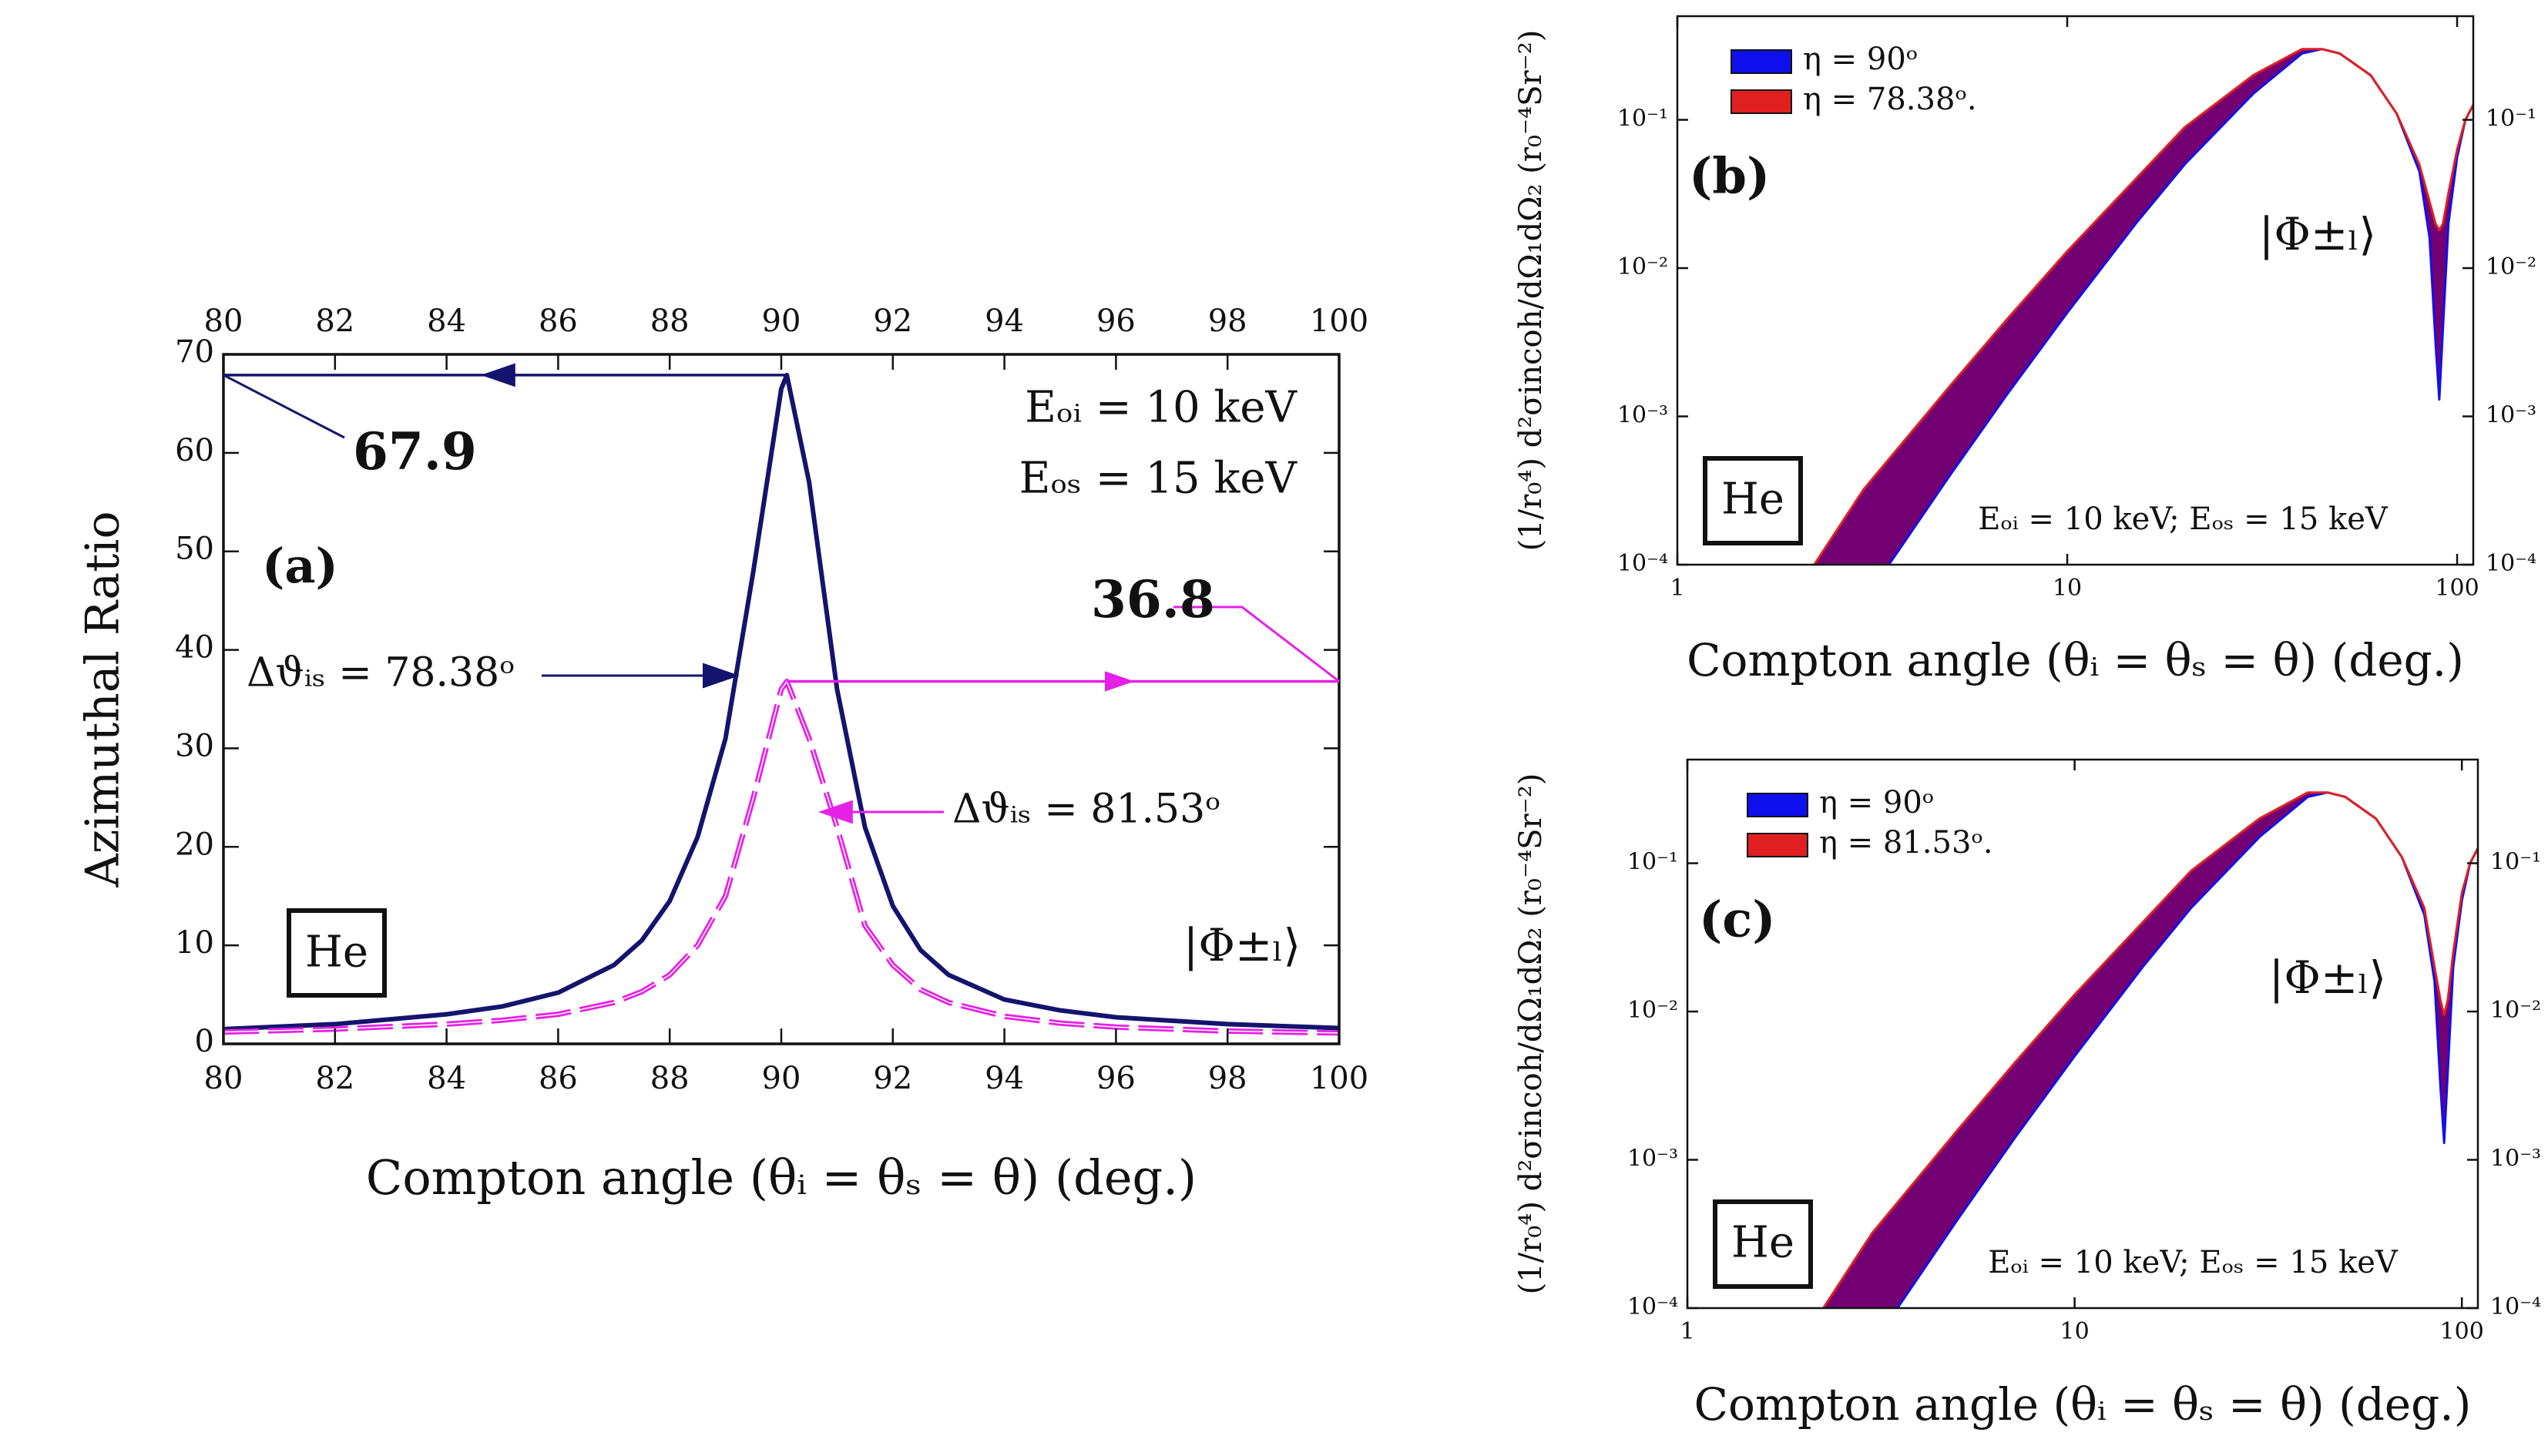  Describe the element at coordinates (1116, 1078) in the screenshot. I see `x-tick-label: 96` at that location.